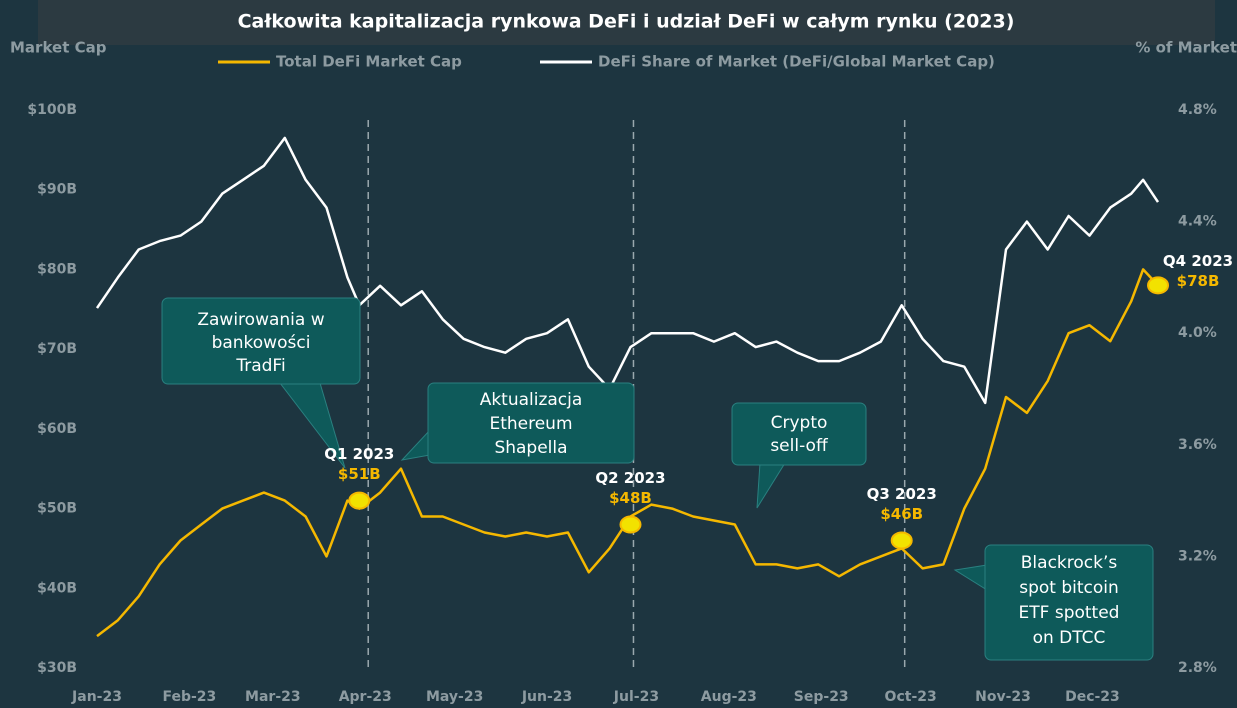 This screenshot has height=708, width=1237. I want to click on marker-label: Q2 2023, so click(630, 478).